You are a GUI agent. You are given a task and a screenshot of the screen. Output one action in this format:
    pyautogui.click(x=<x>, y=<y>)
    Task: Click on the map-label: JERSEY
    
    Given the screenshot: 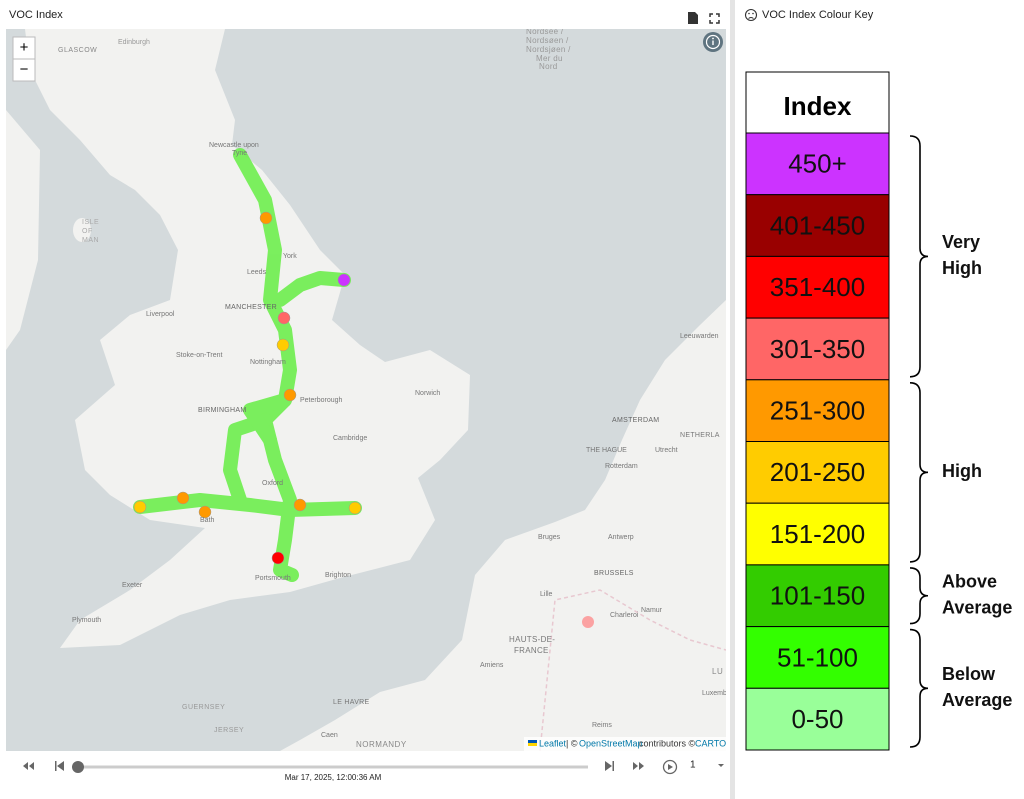 What is the action you would take?
    pyautogui.click(x=229, y=730)
    